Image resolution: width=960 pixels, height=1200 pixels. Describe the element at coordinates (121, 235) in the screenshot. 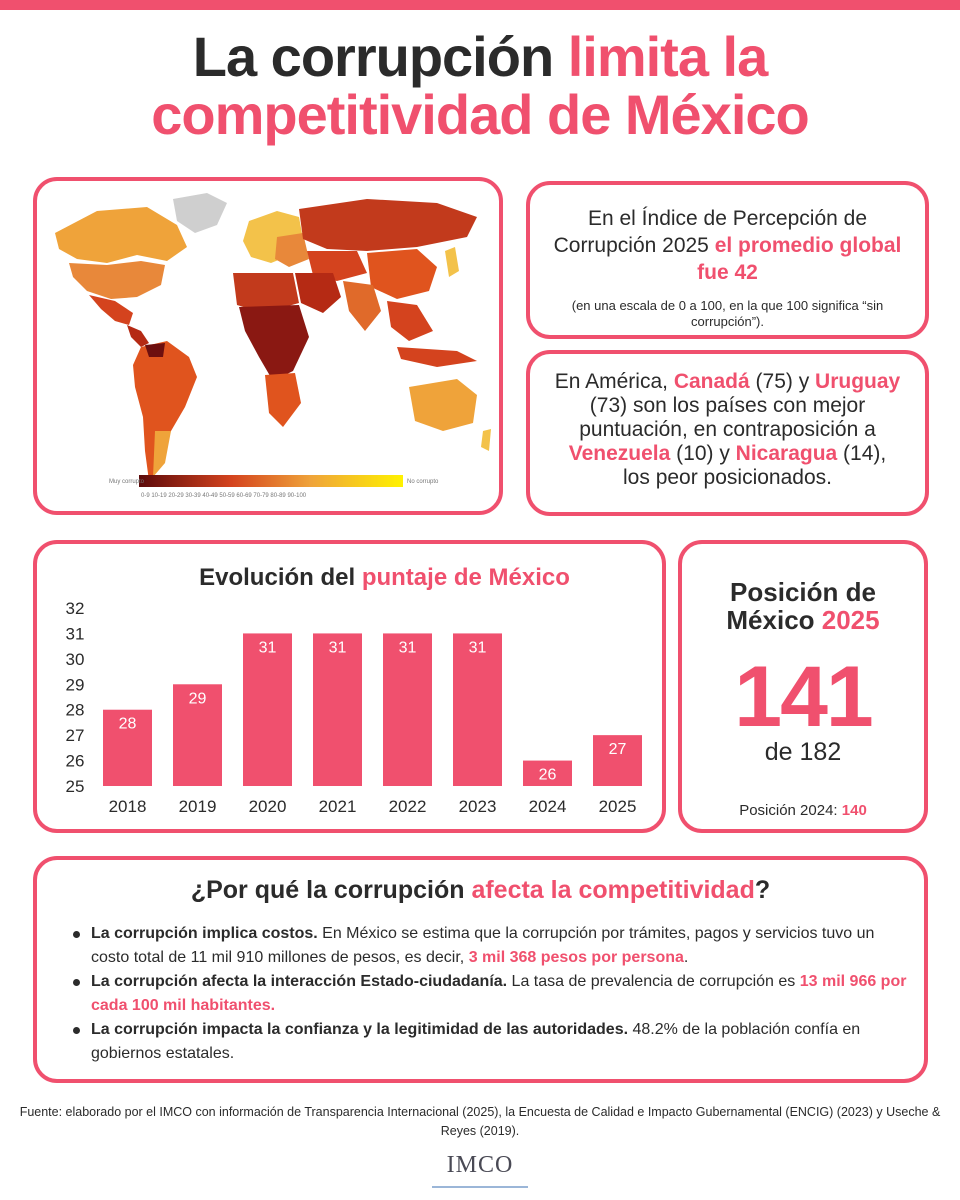

I see `map-region-canada` at that location.